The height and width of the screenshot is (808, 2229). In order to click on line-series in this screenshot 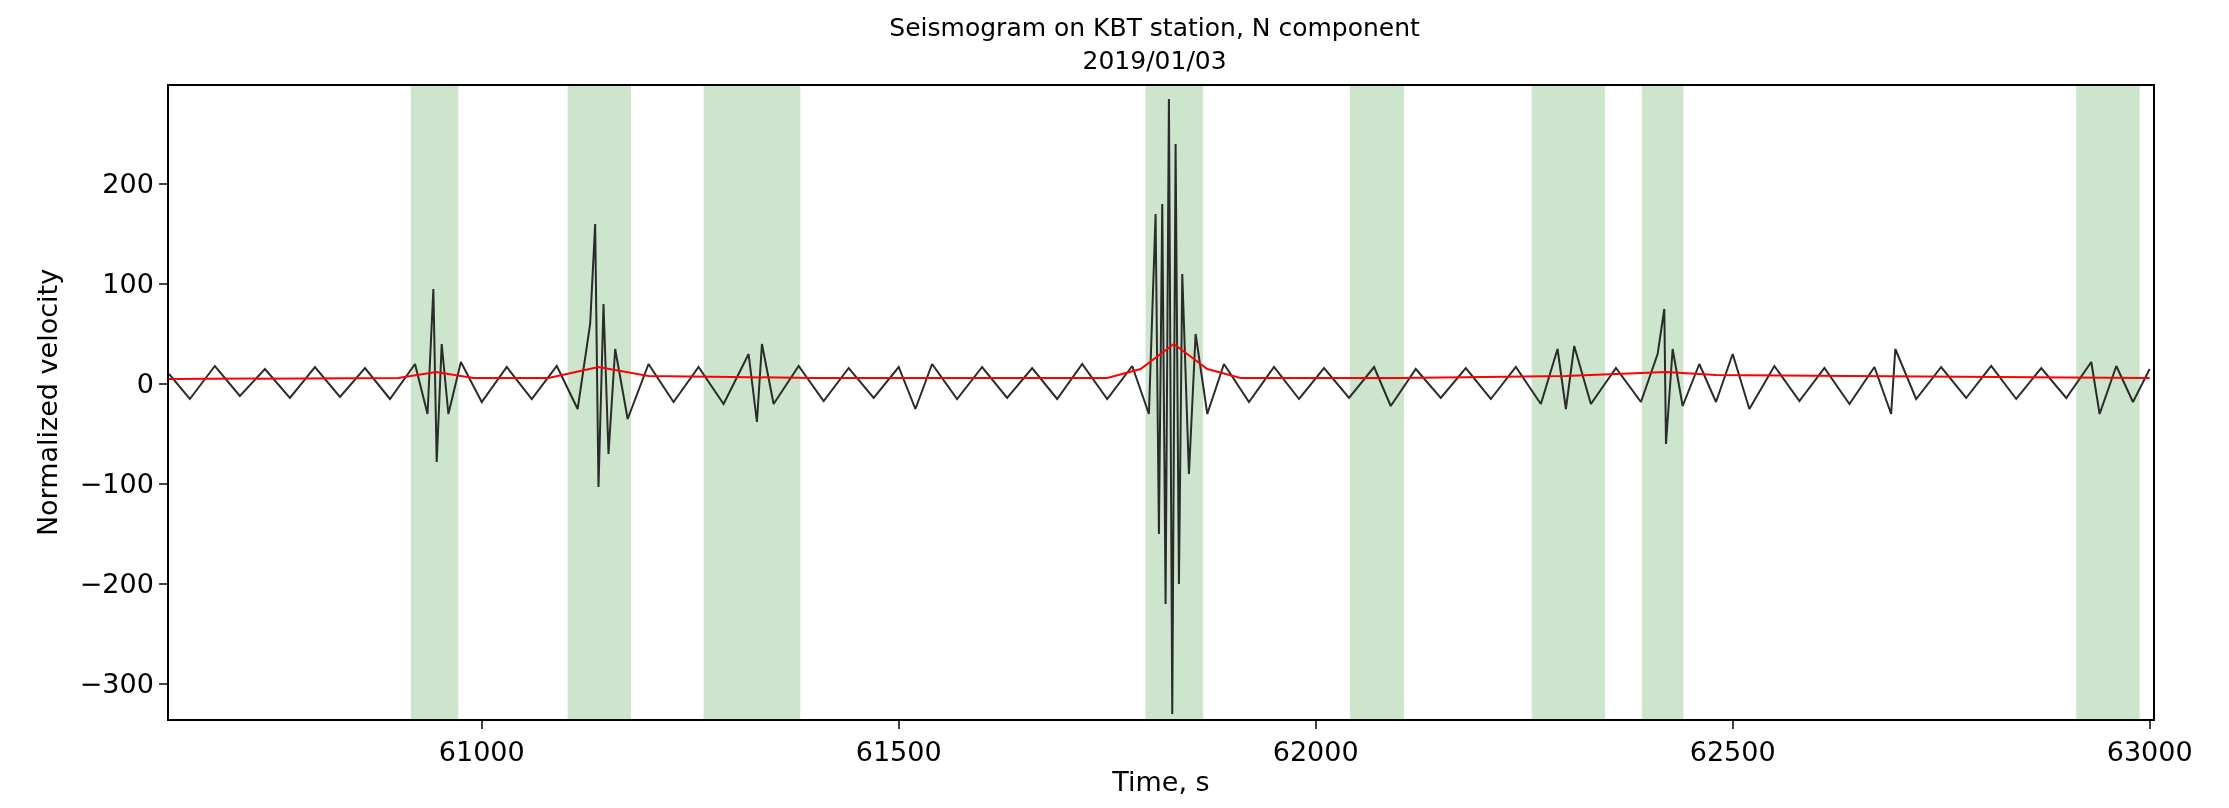, I will do `click(1160, 361)`.